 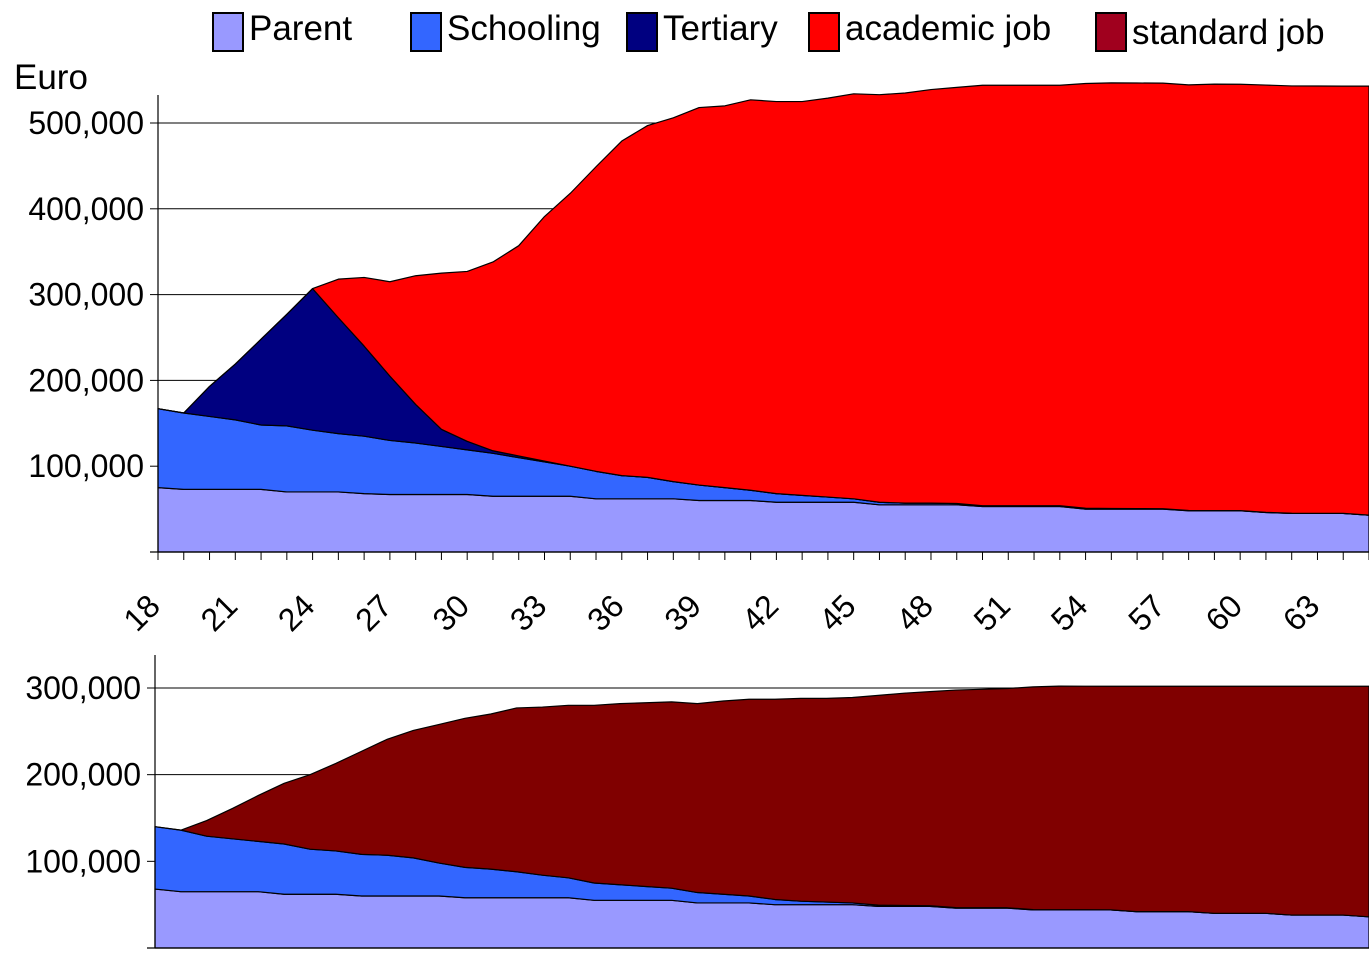 What do you see at coordinates (760, 612) in the screenshot?
I see `top-chart-x-tick-label: 42` at bounding box center [760, 612].